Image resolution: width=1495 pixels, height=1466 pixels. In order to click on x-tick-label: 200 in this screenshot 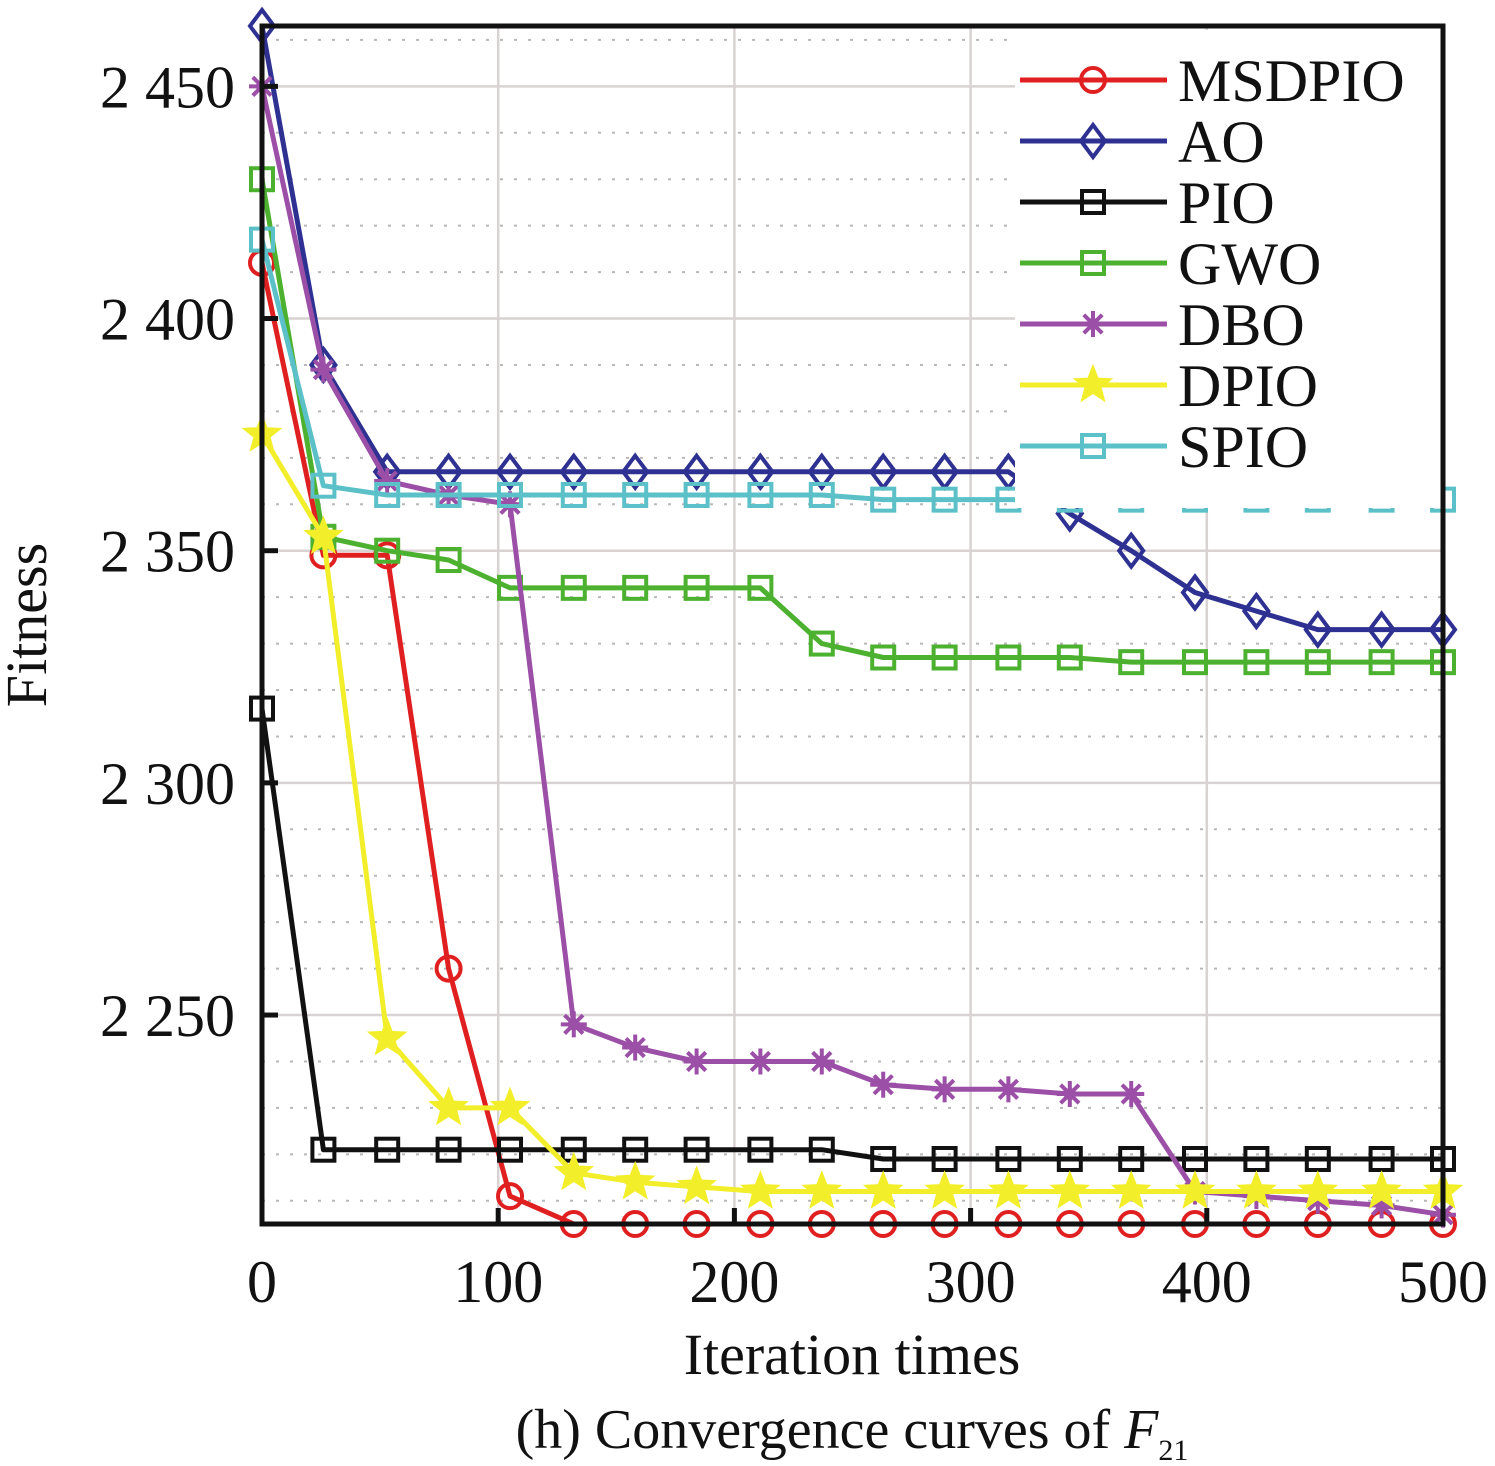, I will do `click(734, 1282)`.